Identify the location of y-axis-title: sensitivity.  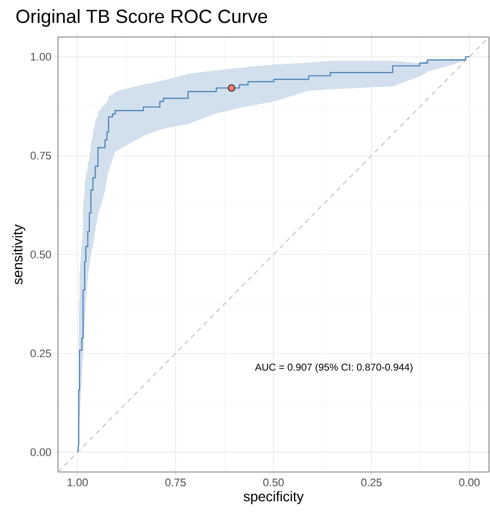
(19, 254).